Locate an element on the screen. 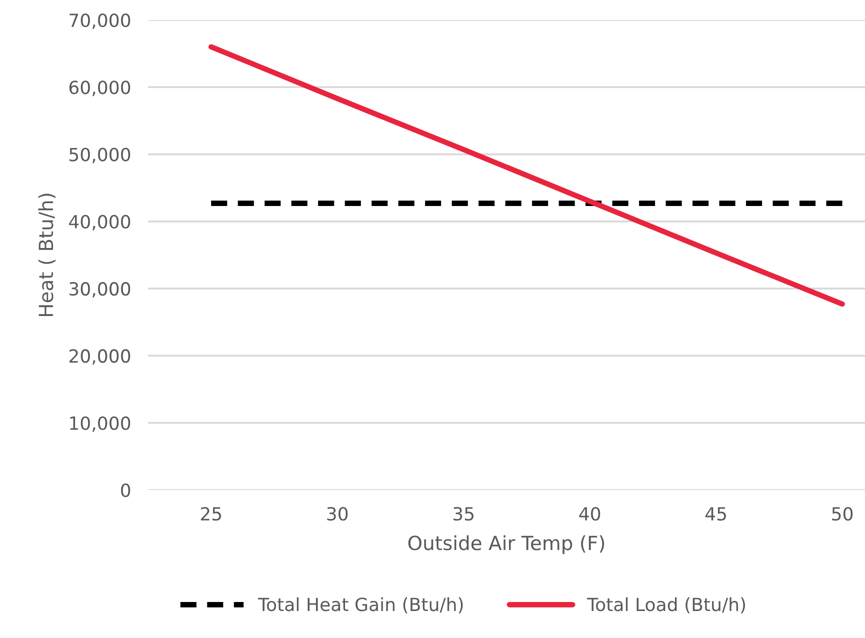 The image size is (865, 638). x-tick-label: 25 is located at coordinates (211, 513).